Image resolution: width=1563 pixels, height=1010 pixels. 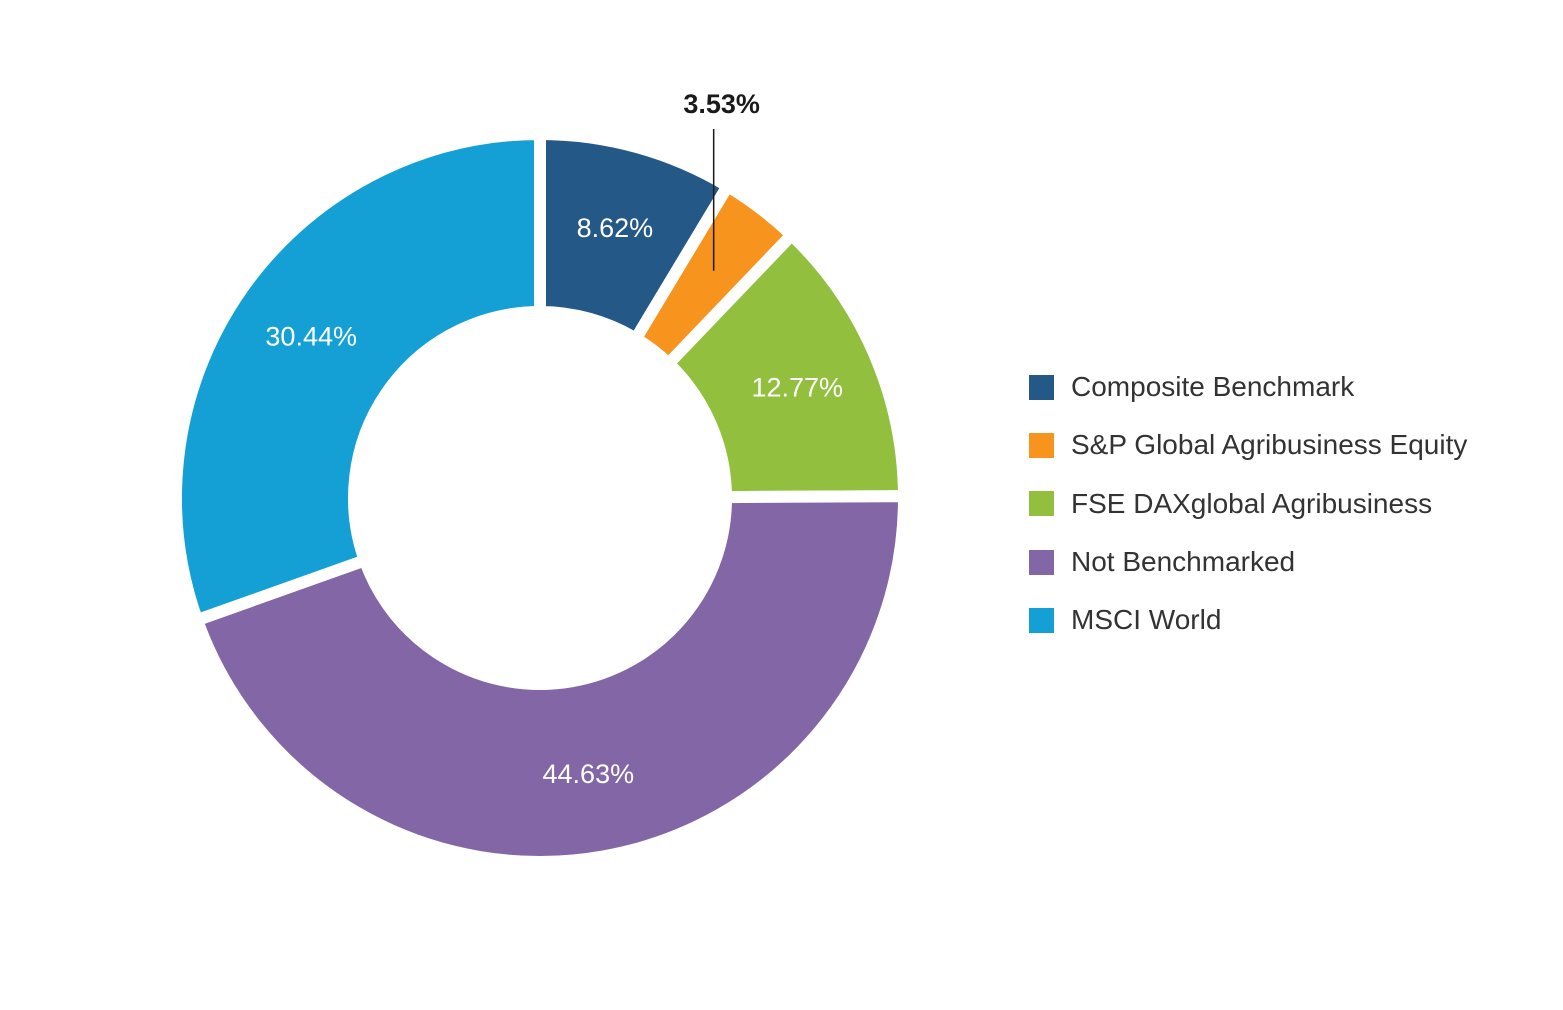 I want to click on slice-msci-world, so click(x=358, y=377).